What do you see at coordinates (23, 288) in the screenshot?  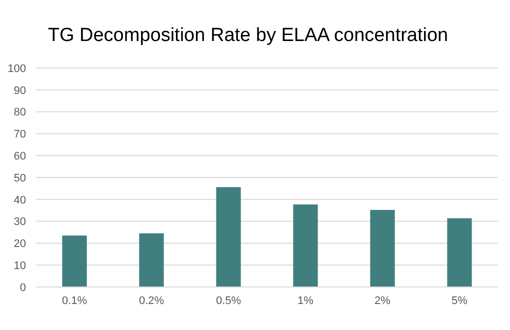 I see `y-tick-label: 0` at bounding box center [23, 288].